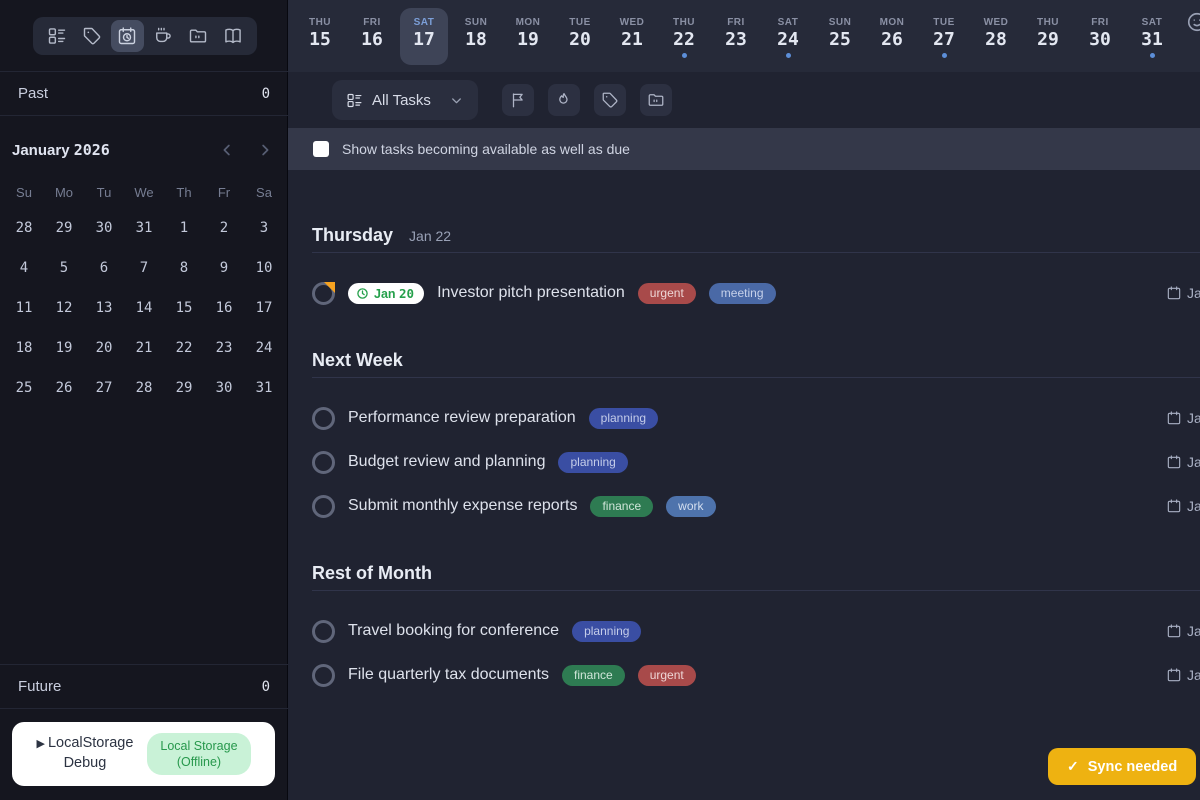 This screenshot has height=800, width=1200. Describe the element at coordinates (104, 308) in the screenshot. I see `calendar-day: 13` at that location.